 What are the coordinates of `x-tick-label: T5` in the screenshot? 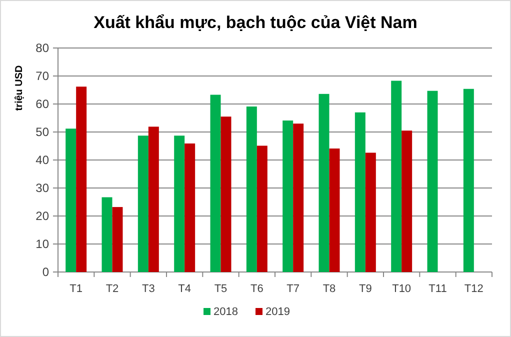 It's located at (221, 289).